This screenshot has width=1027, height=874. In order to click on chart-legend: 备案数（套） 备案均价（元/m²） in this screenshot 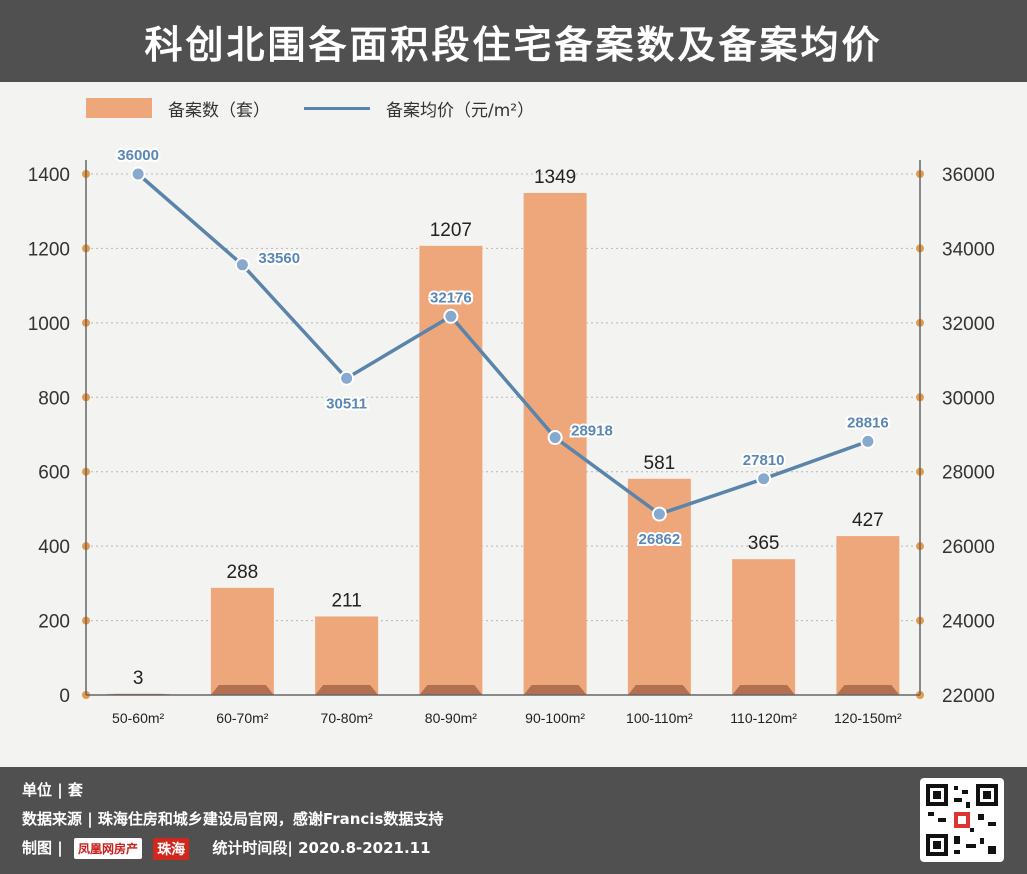, I will do `click(310, 108)`.